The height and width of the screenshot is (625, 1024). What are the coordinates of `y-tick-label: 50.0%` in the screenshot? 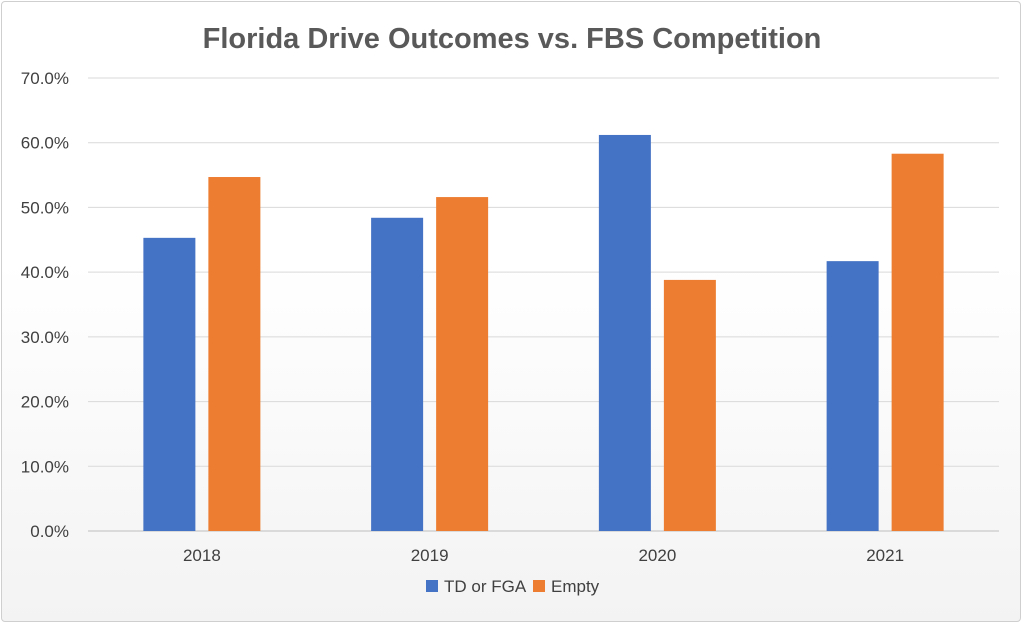 It's located at (45, 207).